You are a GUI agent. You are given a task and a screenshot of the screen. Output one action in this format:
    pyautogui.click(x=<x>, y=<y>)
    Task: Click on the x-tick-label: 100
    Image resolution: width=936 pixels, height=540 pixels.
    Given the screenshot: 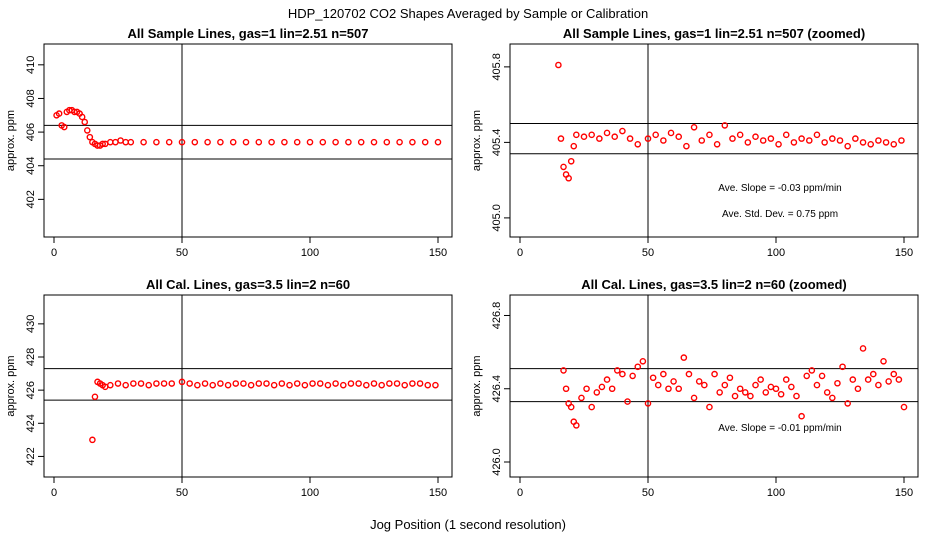 What is the action you would take?
    pyautogui.click(x=776, y=493)
    